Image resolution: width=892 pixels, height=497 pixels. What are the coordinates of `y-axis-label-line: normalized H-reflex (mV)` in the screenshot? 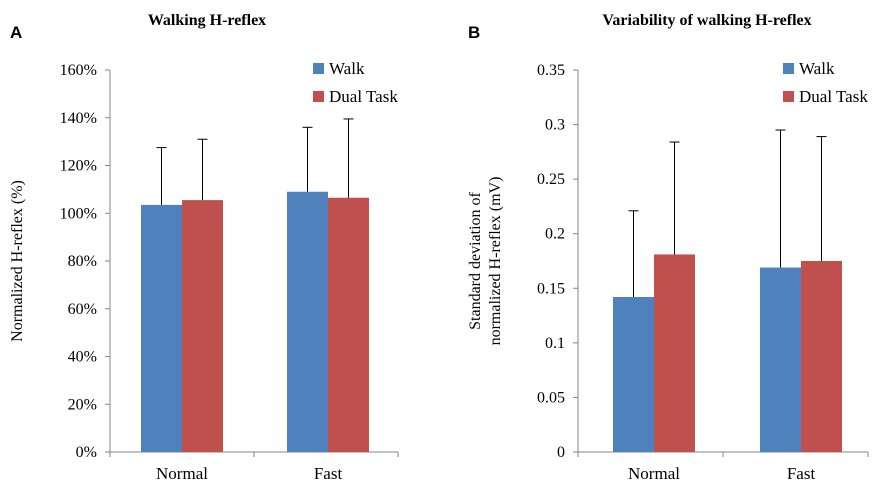 It's located at (495, 261).